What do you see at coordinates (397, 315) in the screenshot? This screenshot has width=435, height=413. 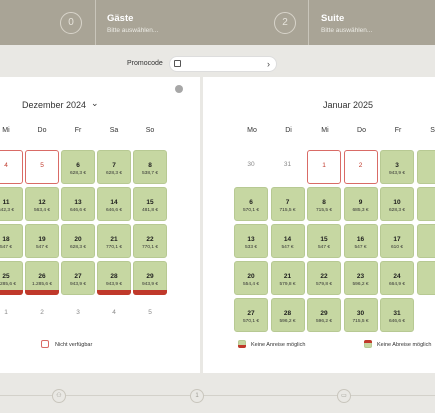 I see `calendar-day: 31 646,6 €` at bounding box center [397, 315].